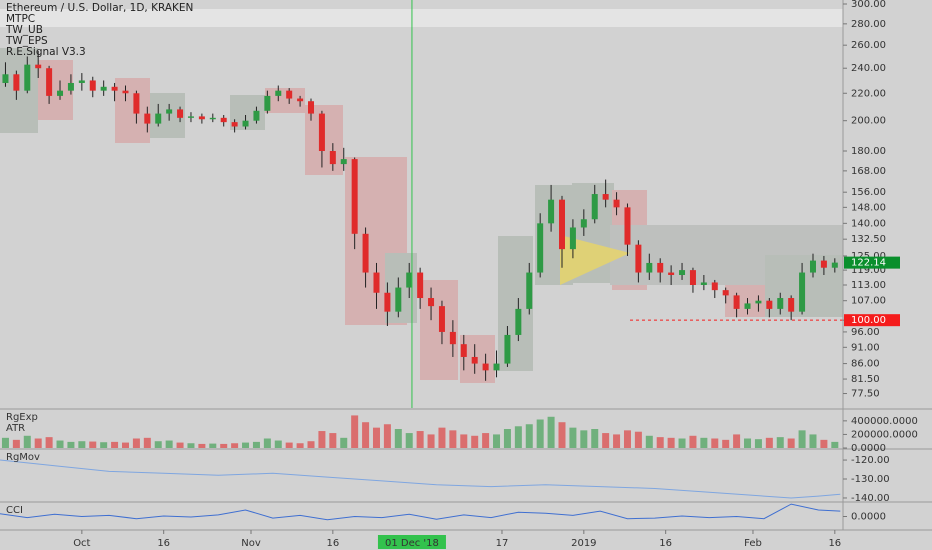 The image size is (932, 550). Describe the element at coordinates (865, 347) in the screenshot. I see `y-tick-label: 91.00` at that location.